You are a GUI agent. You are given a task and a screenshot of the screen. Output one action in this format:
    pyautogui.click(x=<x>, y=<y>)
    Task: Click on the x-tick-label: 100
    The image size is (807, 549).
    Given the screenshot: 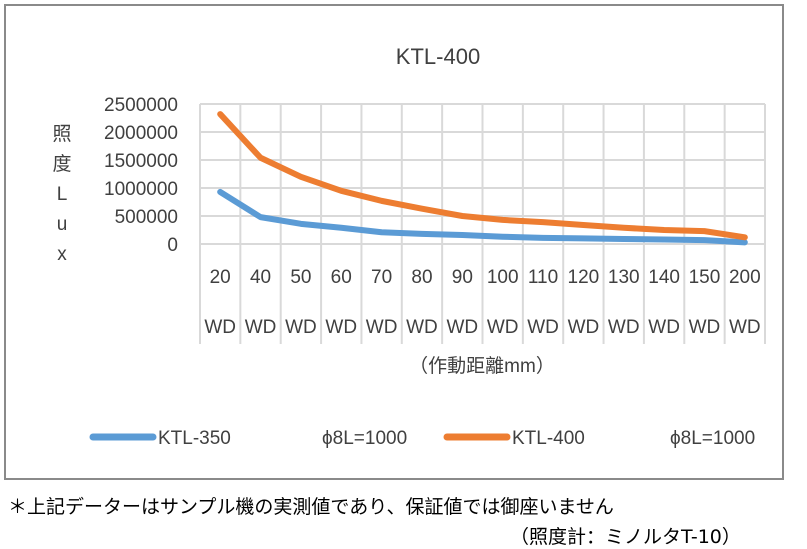 What is the action you would take?
    pyautogui.click(x=503, y=277)
    